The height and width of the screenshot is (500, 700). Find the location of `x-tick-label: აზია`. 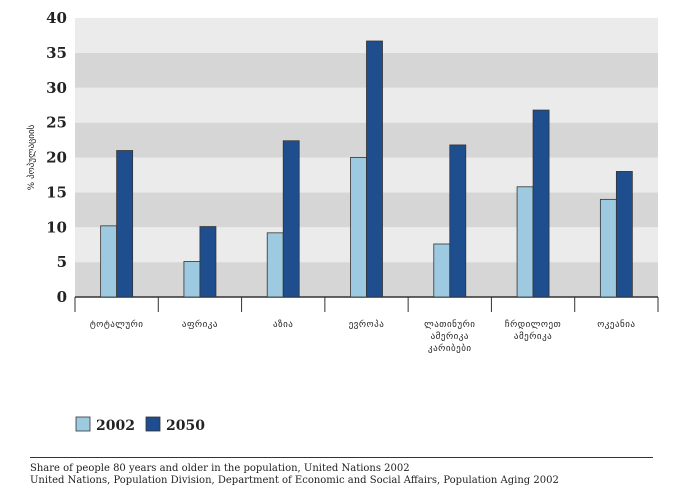

x-tick-label: აზია is located at coordinates (283, 324).